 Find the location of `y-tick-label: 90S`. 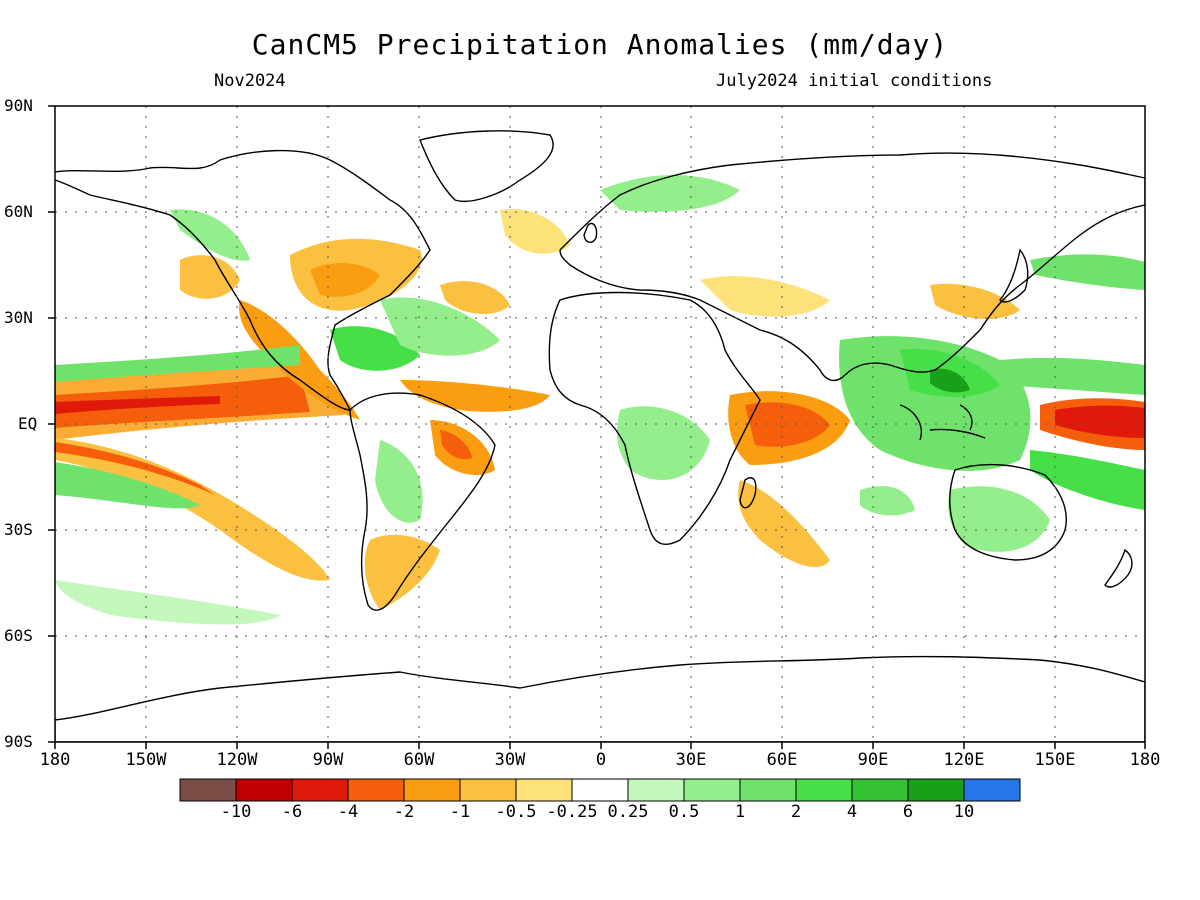

y-tick-label: 90S is located at coordinates (18, 741).